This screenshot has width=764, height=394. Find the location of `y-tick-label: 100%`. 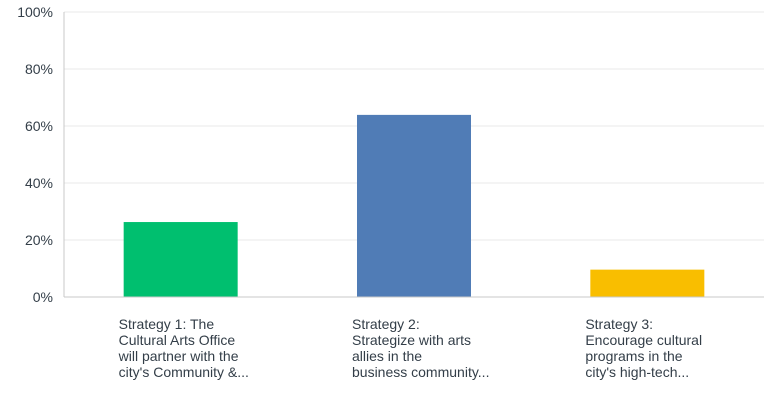

y-tick-label: 100% is located at coordinates (35, 12).